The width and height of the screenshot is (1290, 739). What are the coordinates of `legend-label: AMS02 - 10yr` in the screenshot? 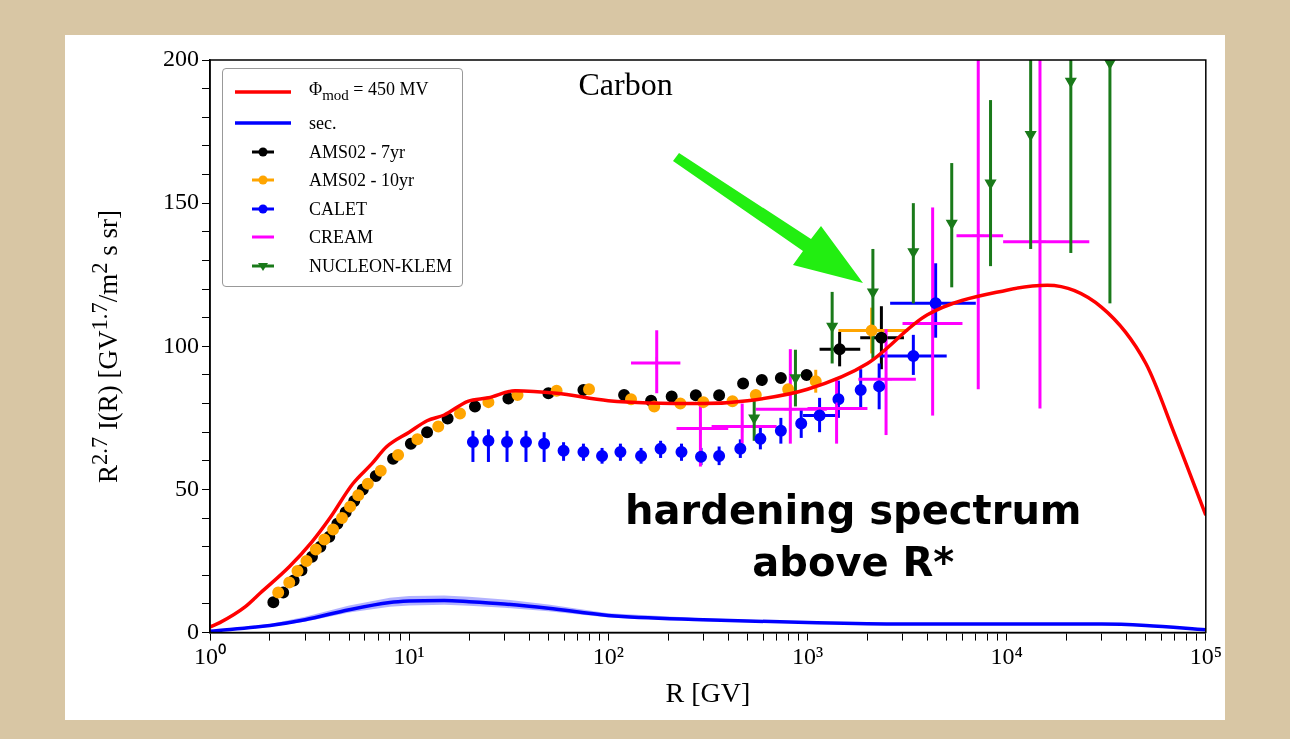 It's located at (362, 181).